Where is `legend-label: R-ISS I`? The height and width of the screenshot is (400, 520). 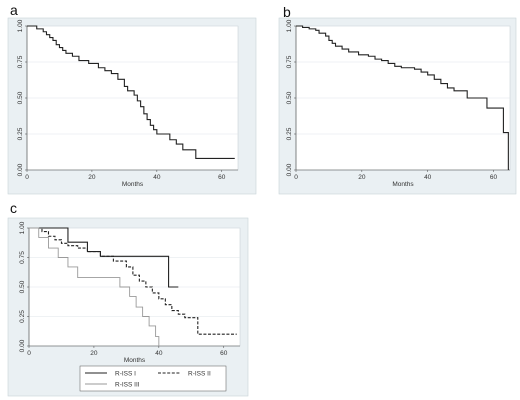
legend-label: R-ISS I is located at coordinates (125, 373).